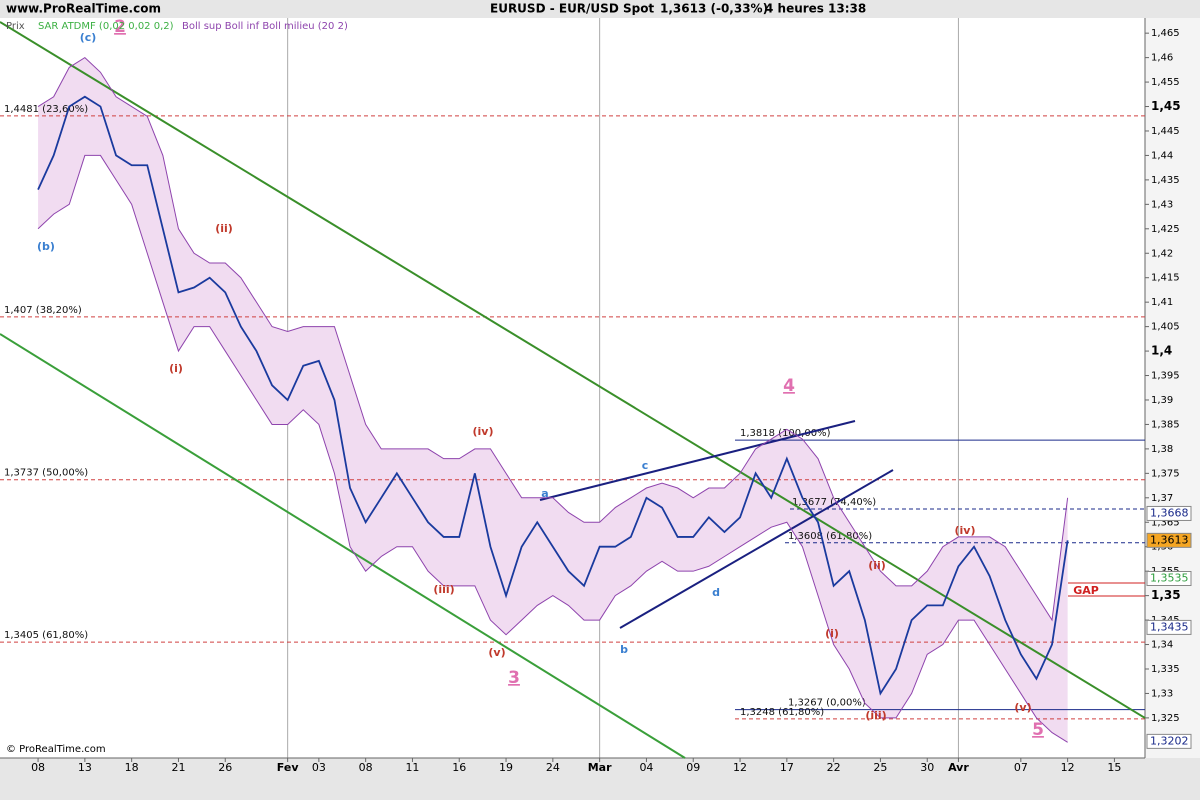 This screenshot has width=1200, height=800. Describe the element at coordinates (600, 767) in the screenshot. I see `x-tick-label: Mar` at that location.